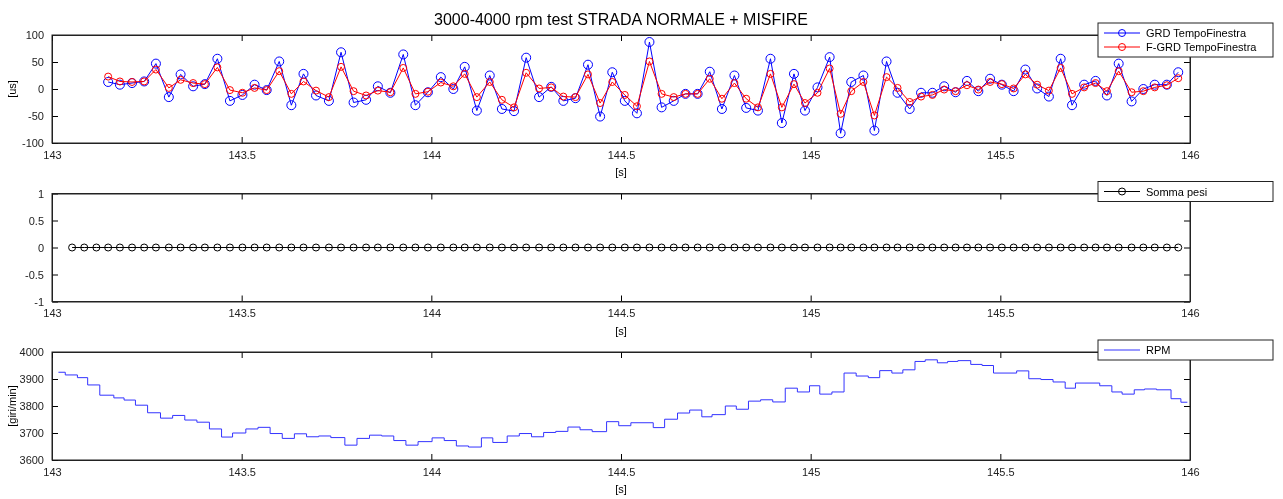 The image size is (1283, 499). I want to click on y-tick-label: -0.5, so click(34, 274).